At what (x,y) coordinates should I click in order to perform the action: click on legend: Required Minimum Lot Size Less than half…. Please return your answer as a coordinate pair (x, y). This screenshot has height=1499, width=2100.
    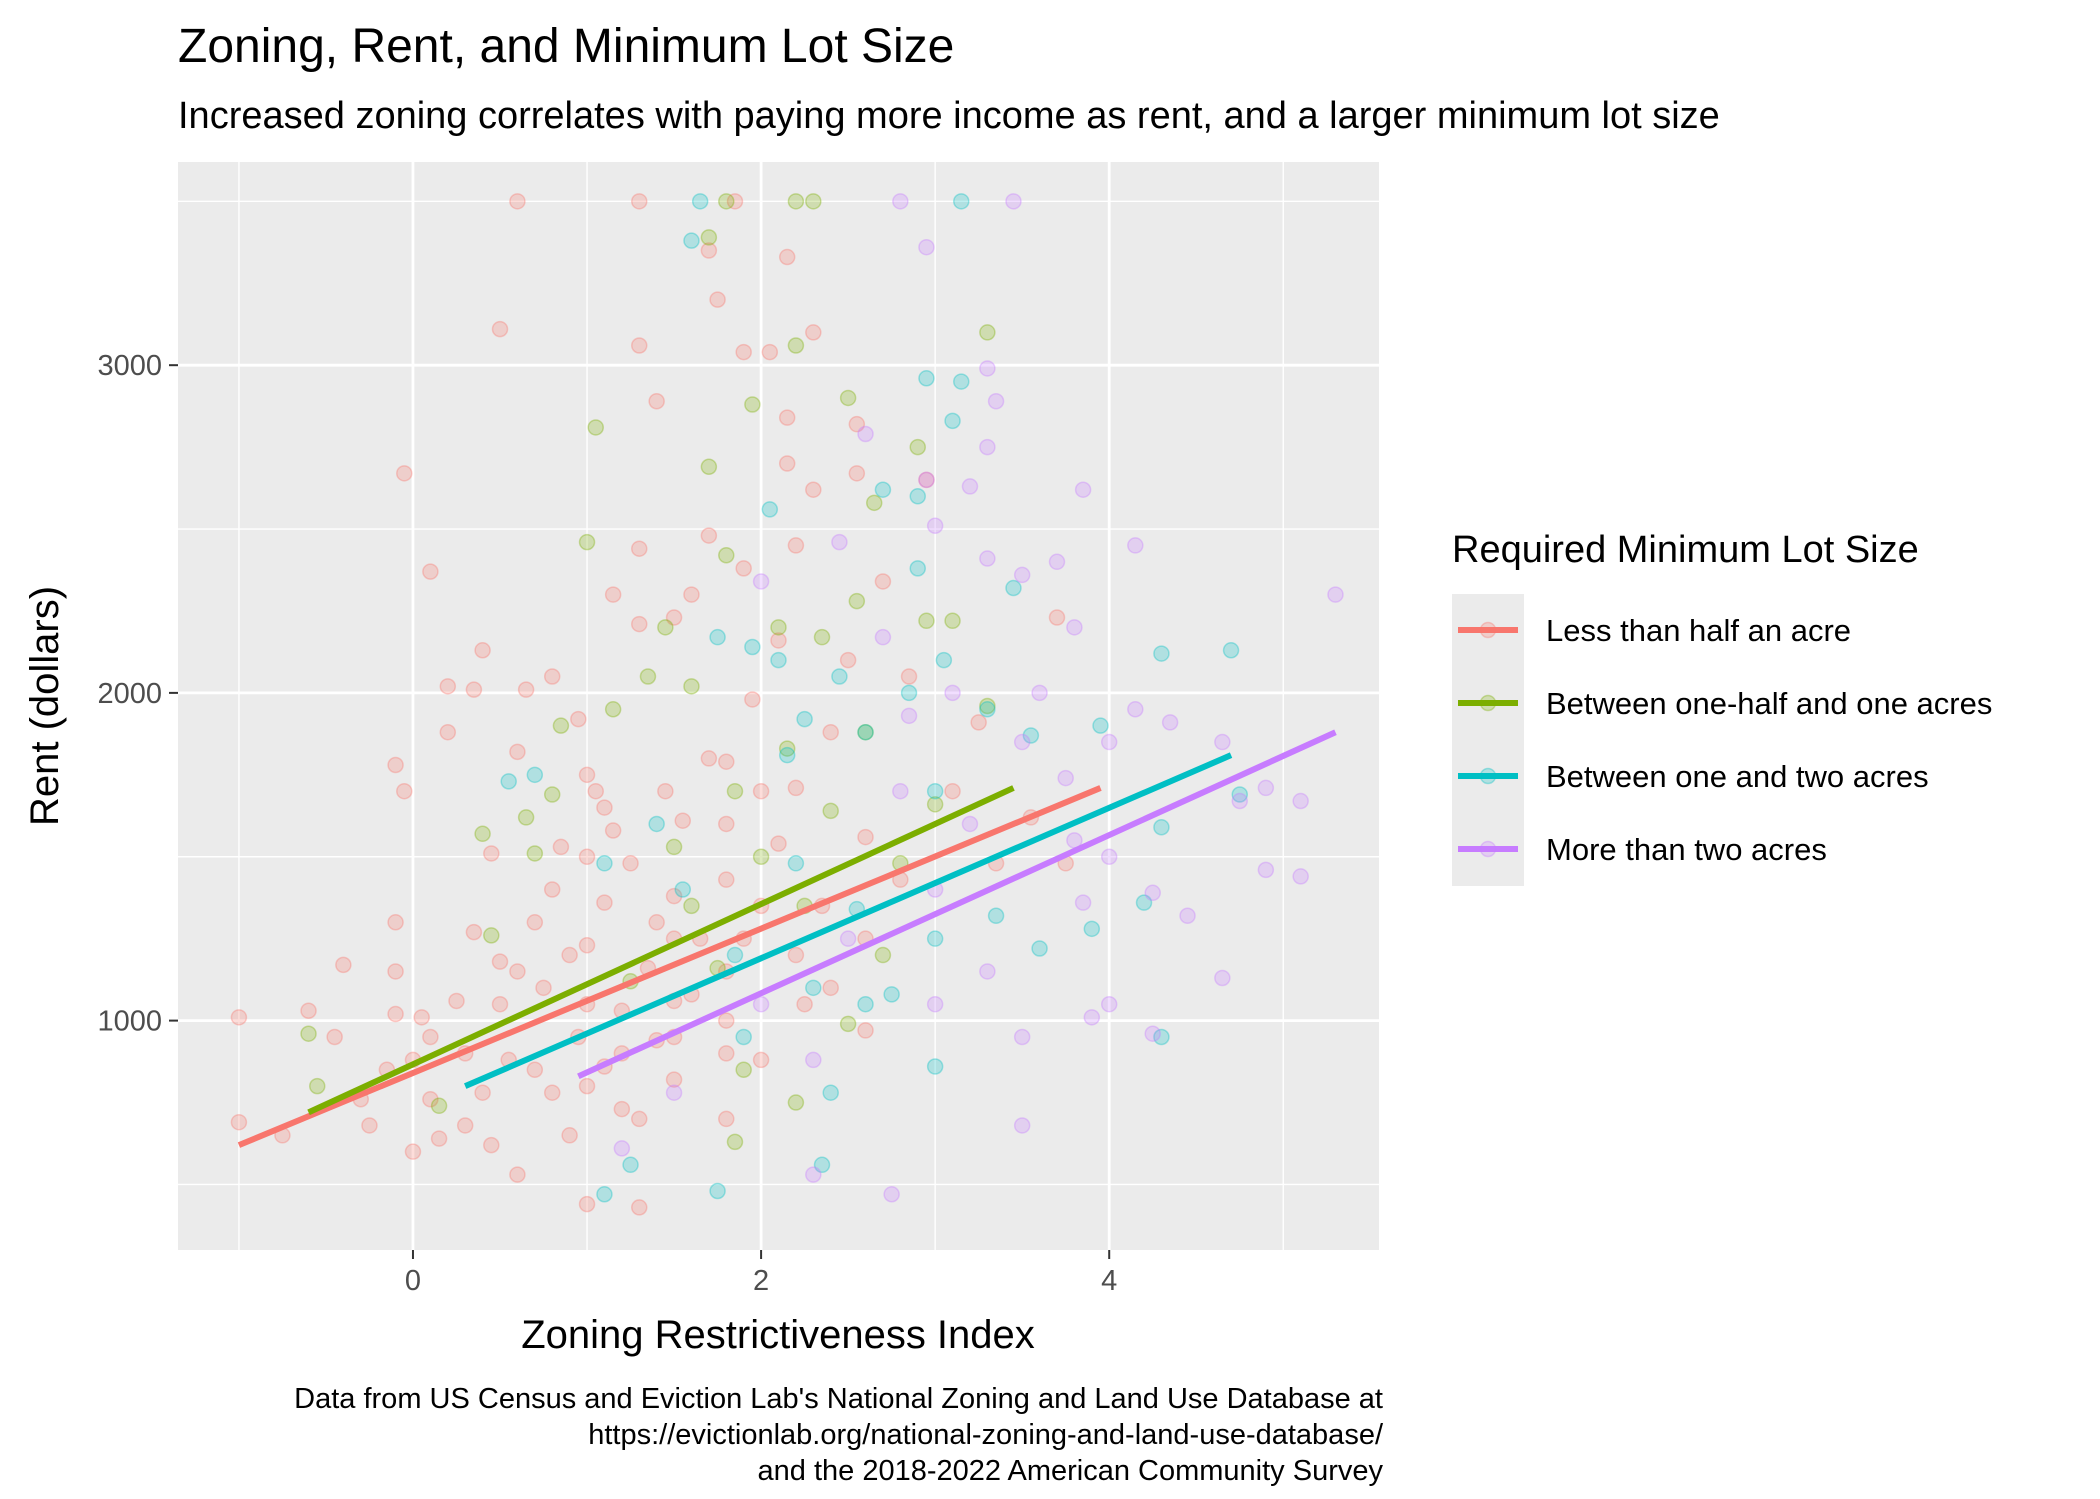
    Looking at the image, I should click on (1722, 707).